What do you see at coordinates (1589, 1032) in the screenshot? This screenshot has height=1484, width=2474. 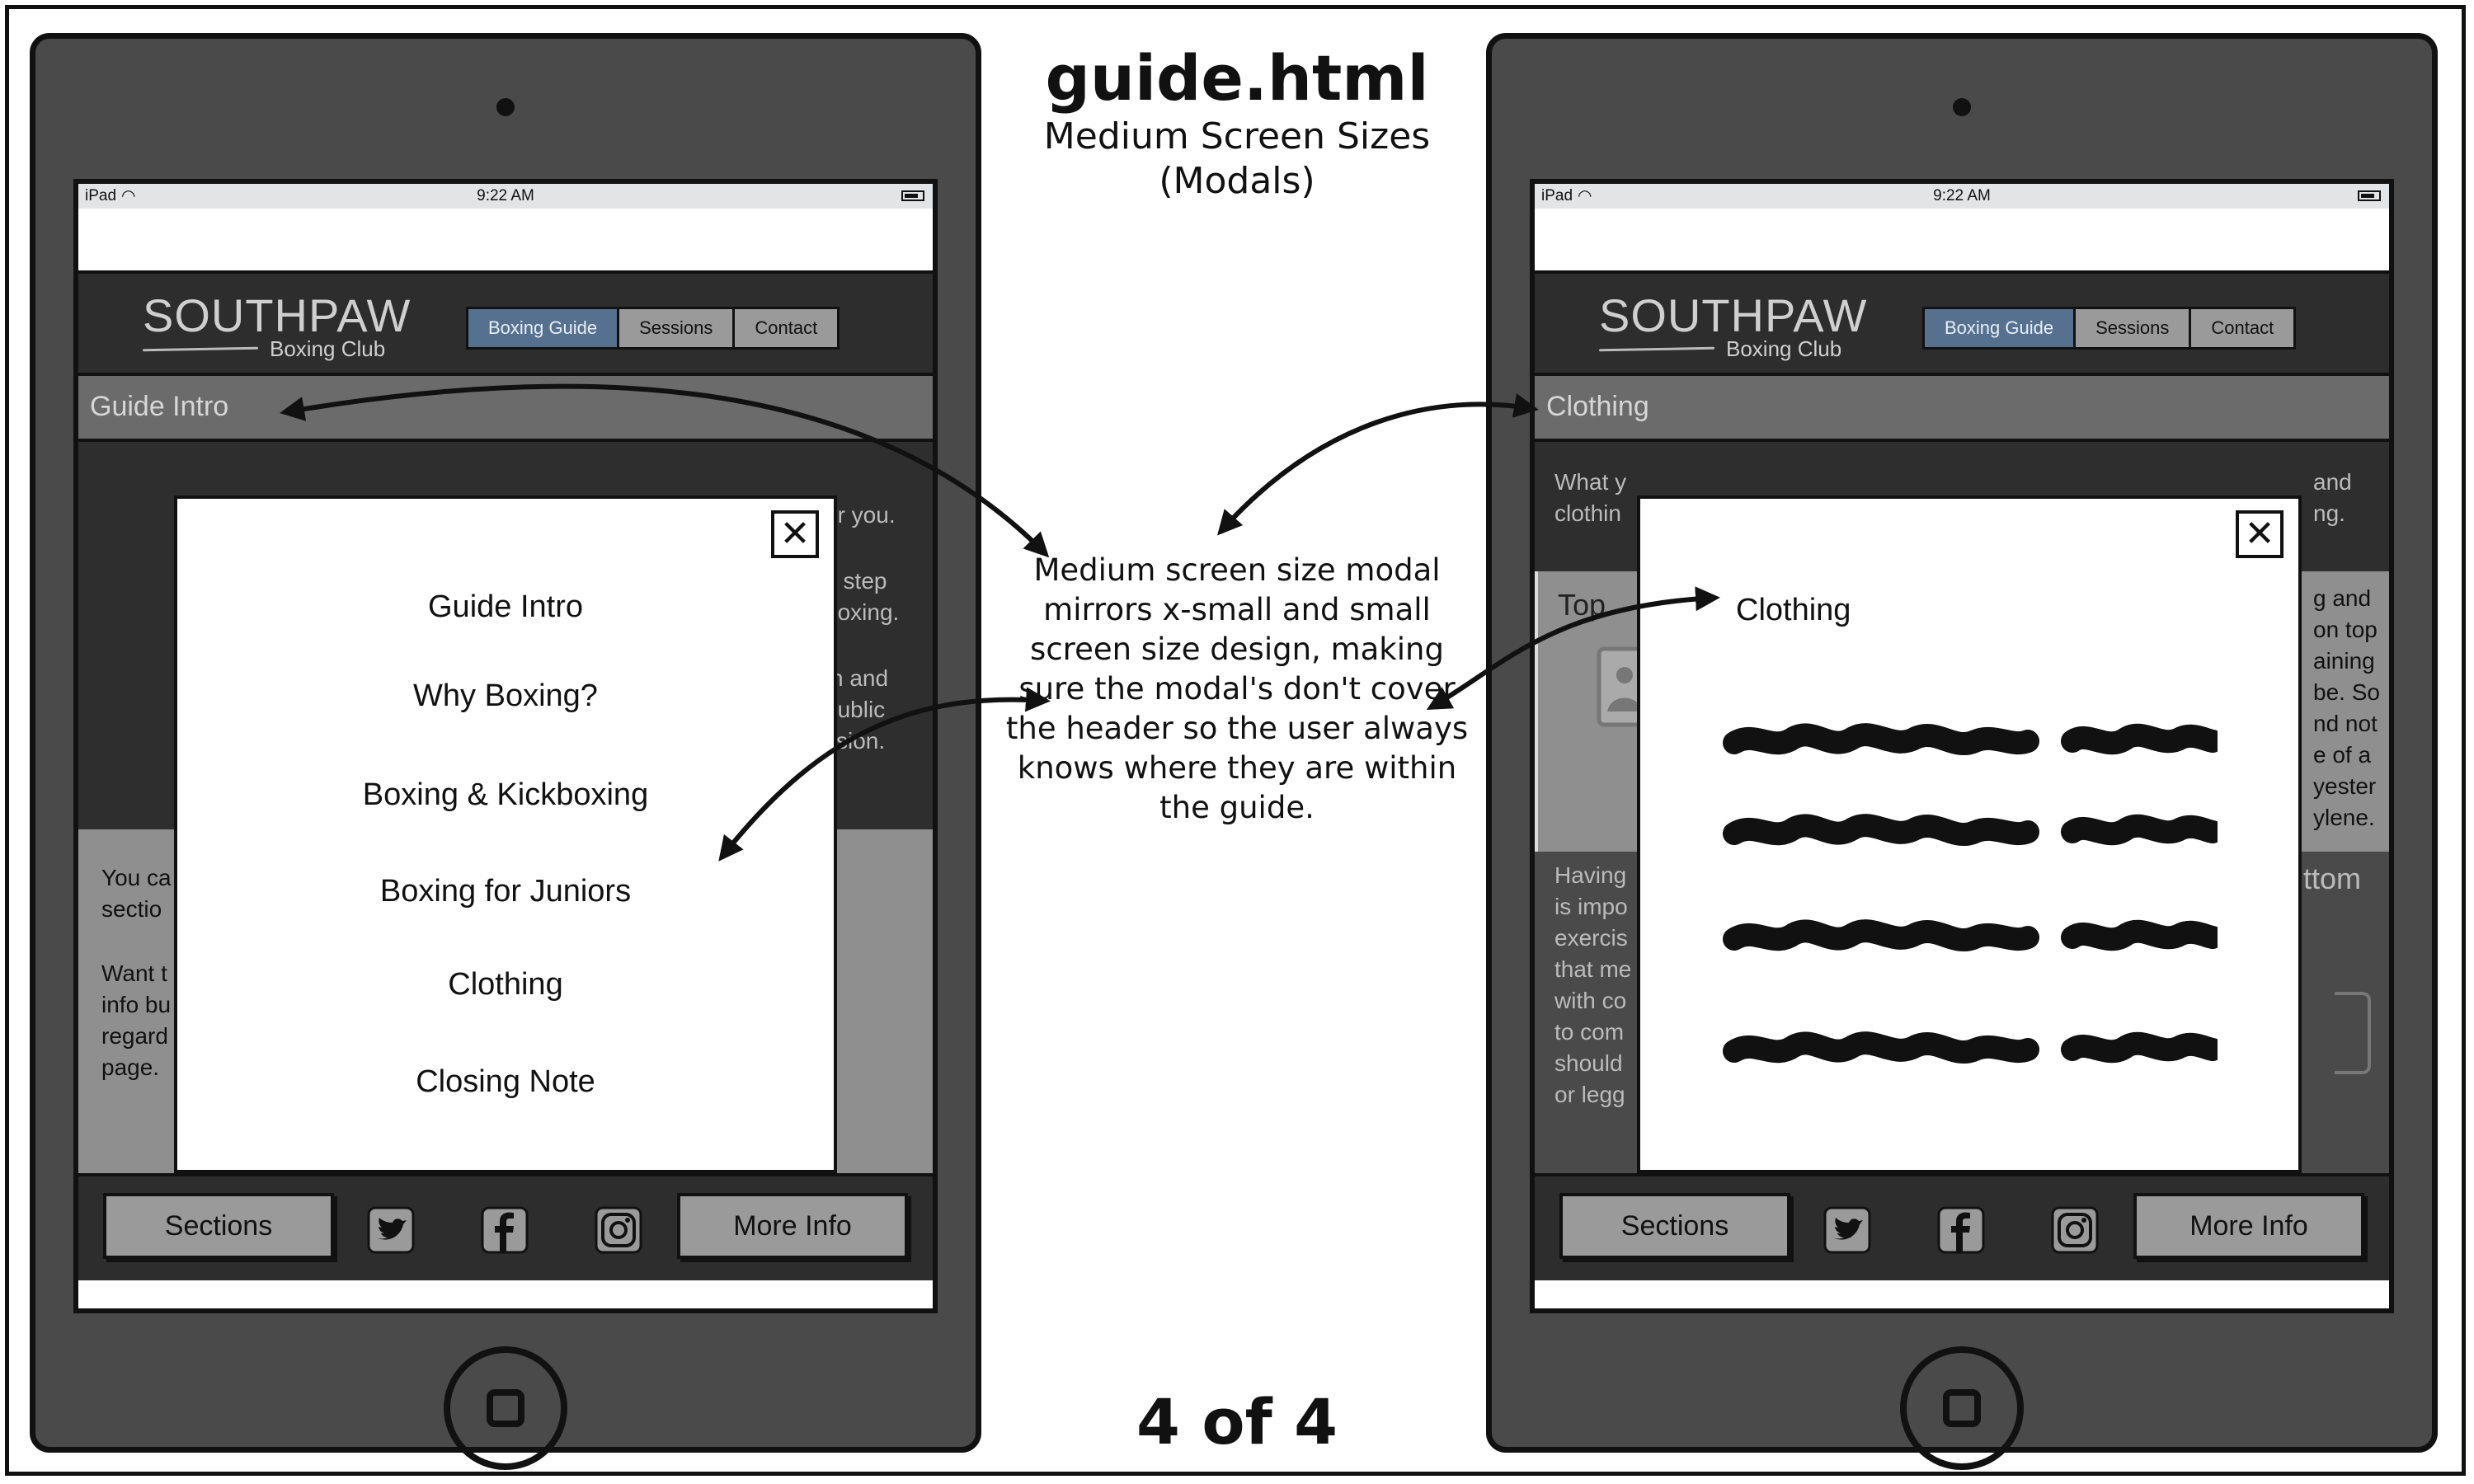 I see `bg-text: to com` at bounding box center [1589, 1032].